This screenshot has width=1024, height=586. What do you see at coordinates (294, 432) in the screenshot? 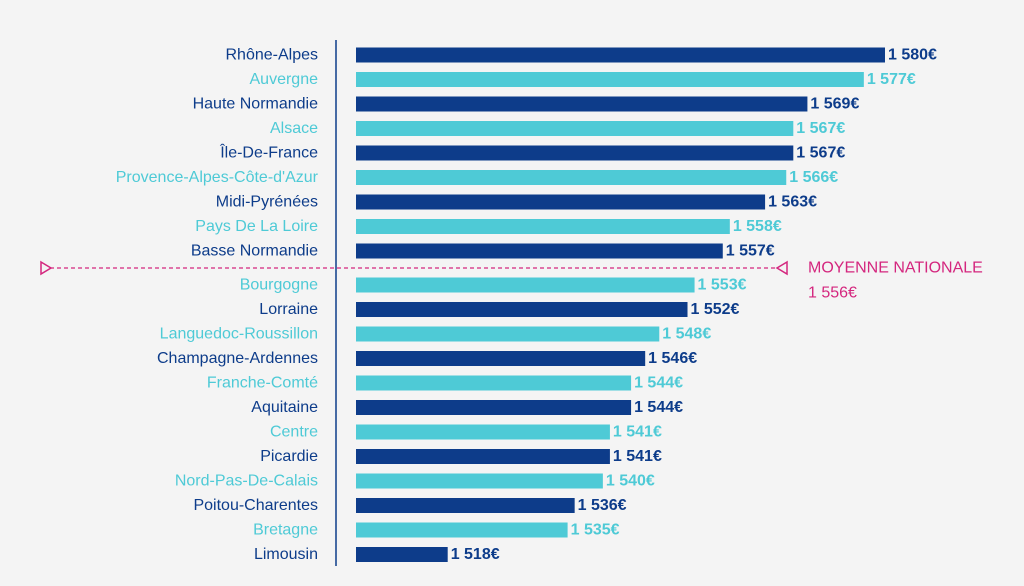
I see `category-label: Centre` at bounding box center [294, 432].